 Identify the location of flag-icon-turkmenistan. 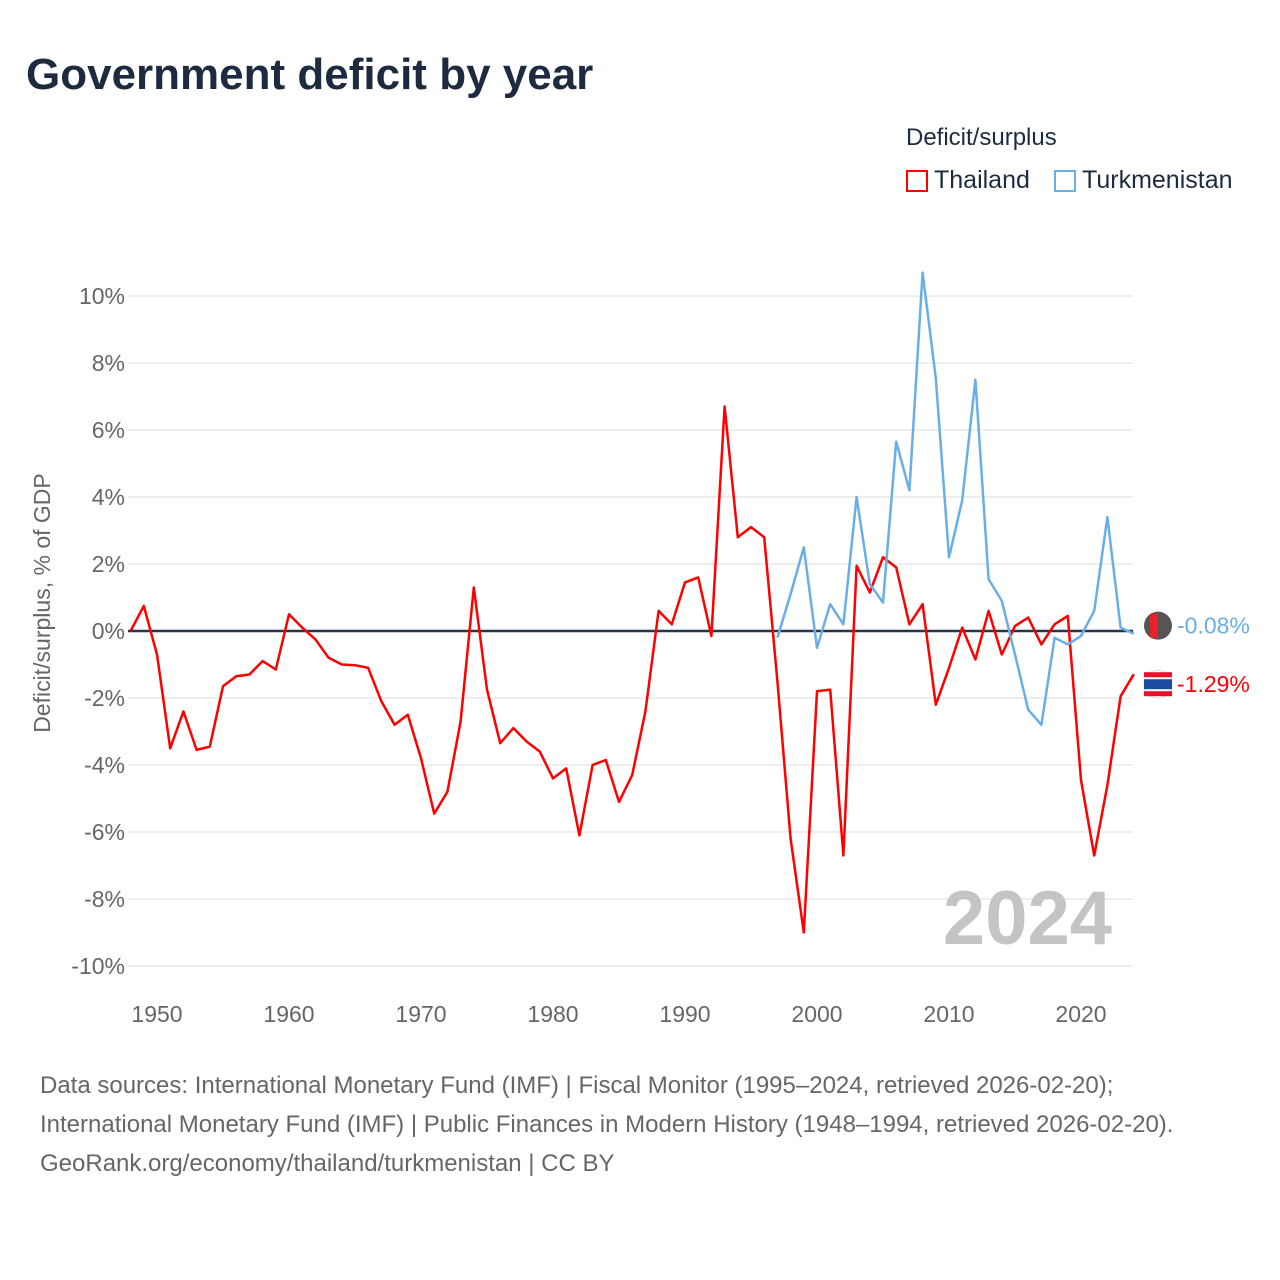
(1158, 625).